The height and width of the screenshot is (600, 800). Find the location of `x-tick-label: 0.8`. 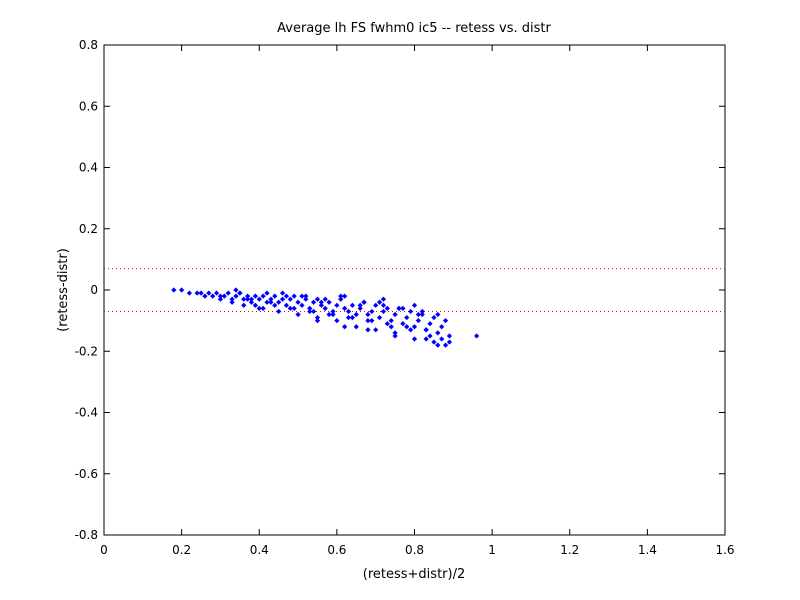

x-tick-label: 0.8 is located at coordinates (414, 550).